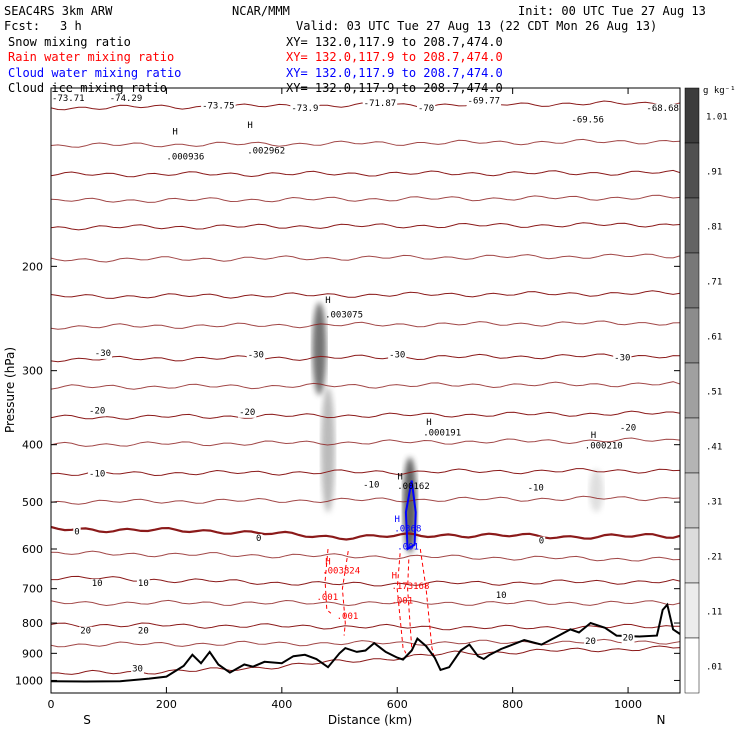 The height and width of the screenshot is (740, 740). Describe the element at coordinates (501, 596) in the screenshot. I see `contour-label: 10` at that location.